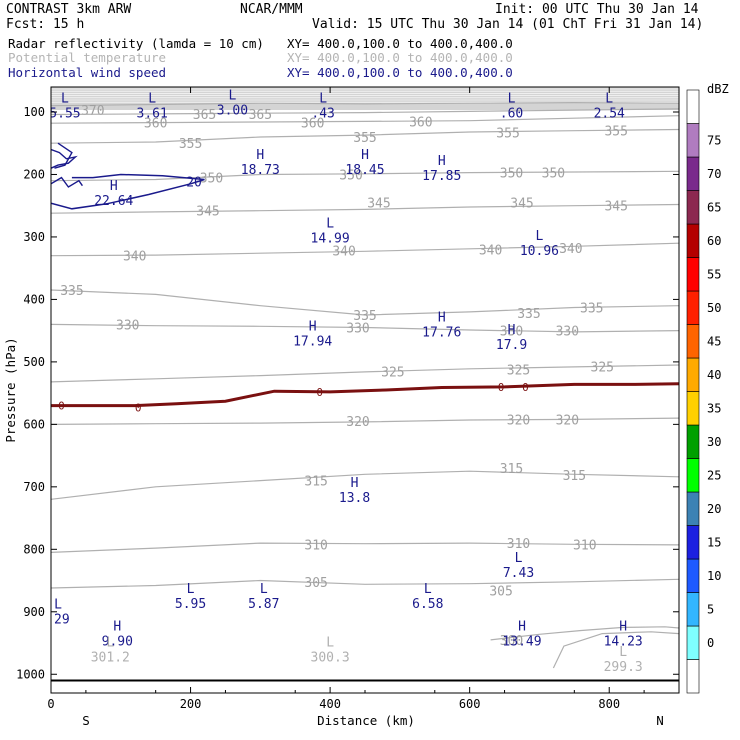 Image resolution: width=740 pixels, height=740 pixels. Describe the element at coordinates (34, 362) in the screenshot. I see `y-tick-label: 500` at that location.